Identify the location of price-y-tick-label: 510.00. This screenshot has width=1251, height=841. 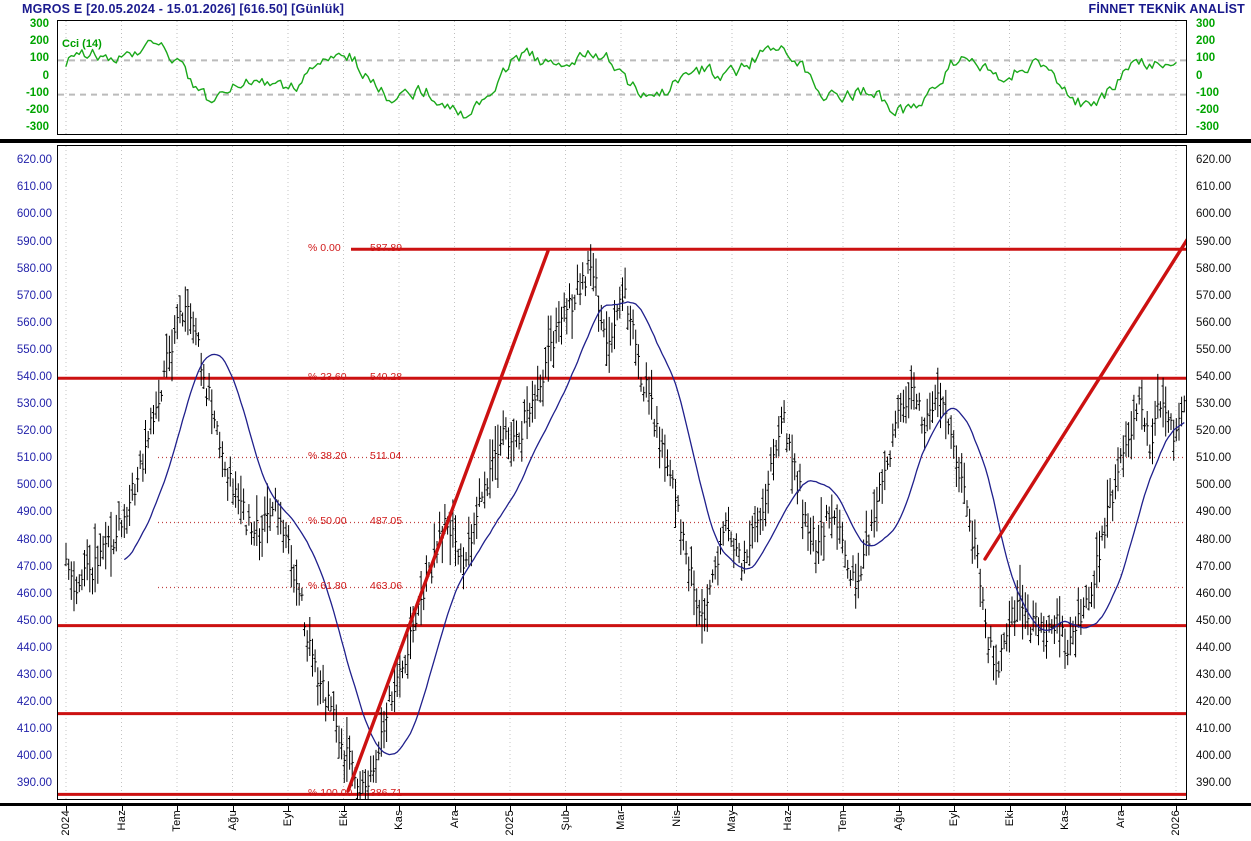
(34, 458).